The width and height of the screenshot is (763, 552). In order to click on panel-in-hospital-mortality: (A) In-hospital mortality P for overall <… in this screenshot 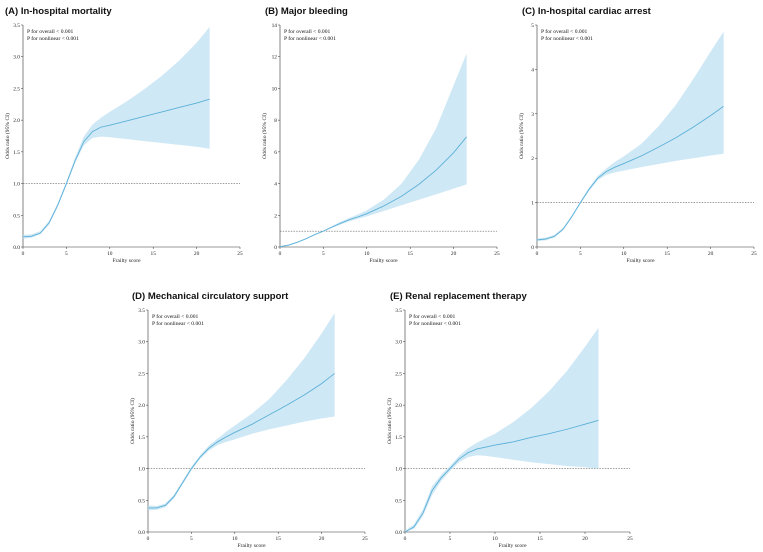, I will do `click(123, 135)`.